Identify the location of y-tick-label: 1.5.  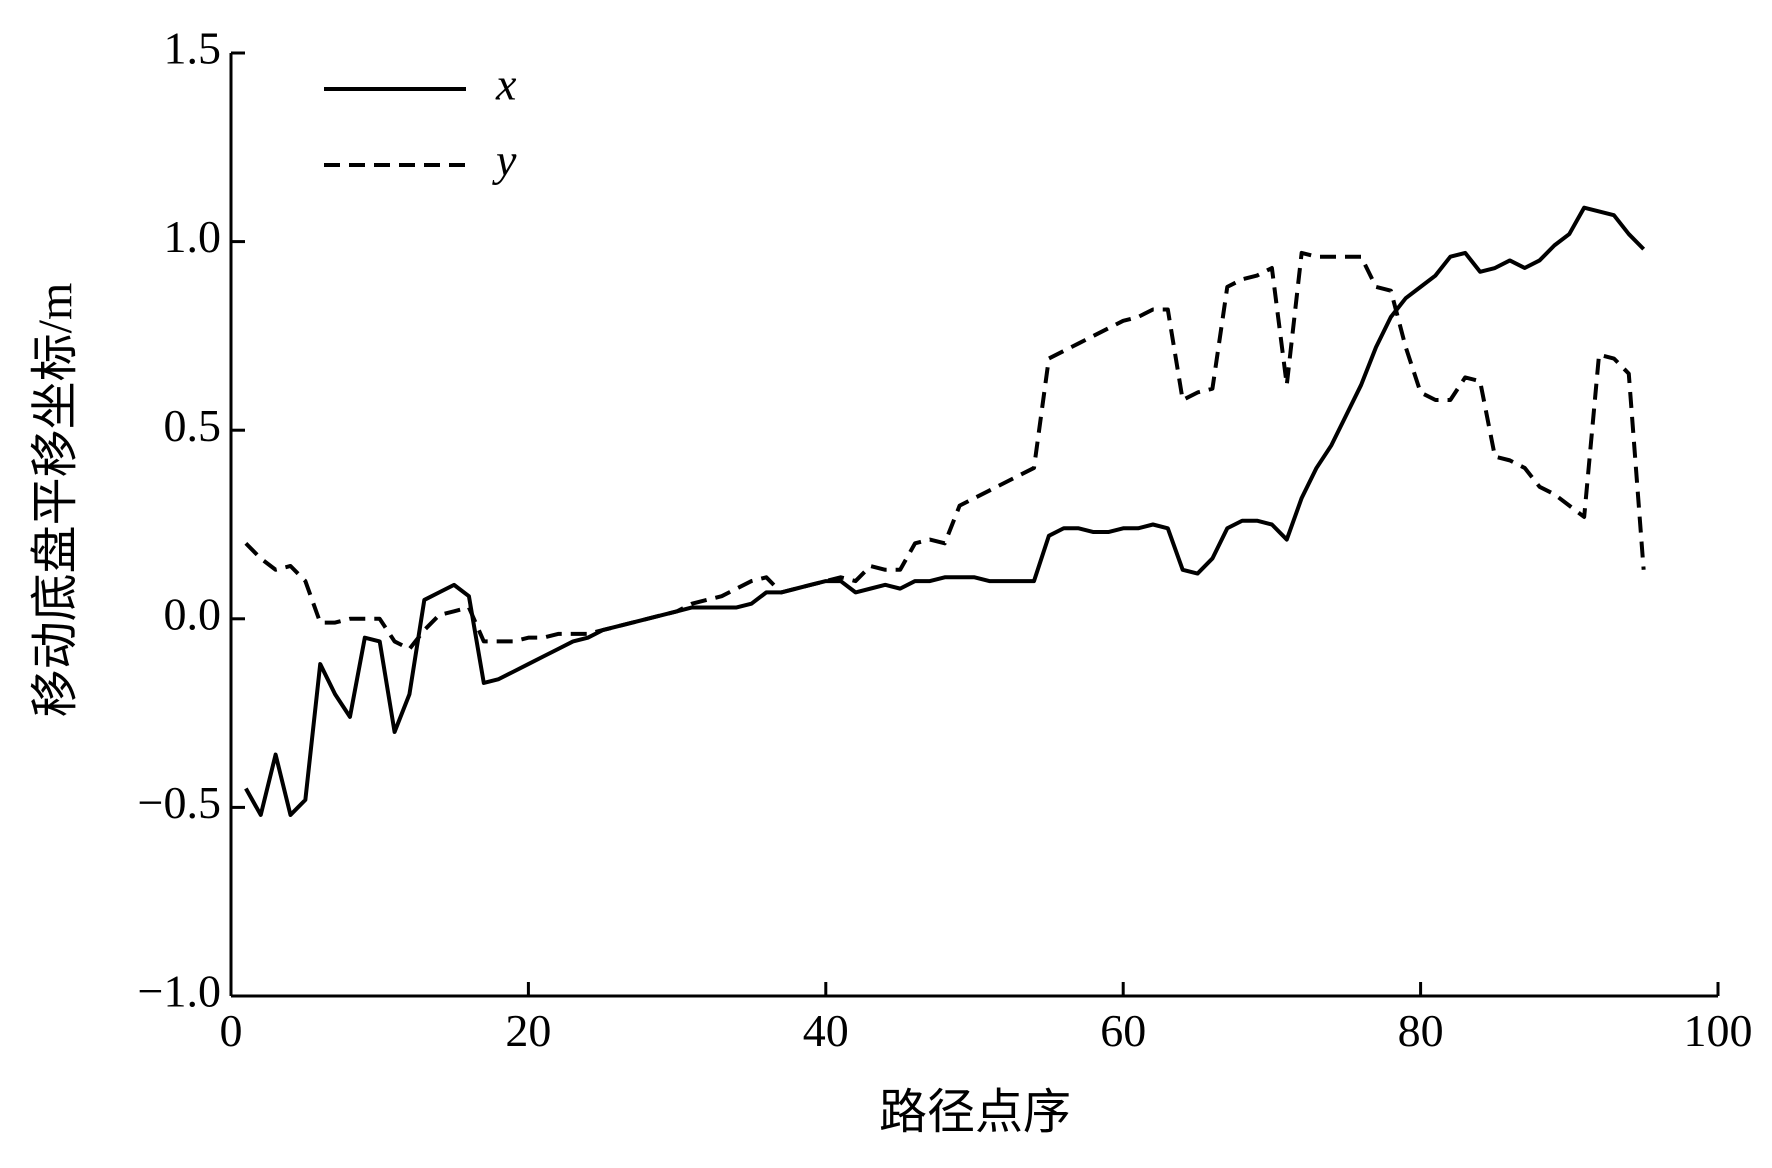
(193, 48).